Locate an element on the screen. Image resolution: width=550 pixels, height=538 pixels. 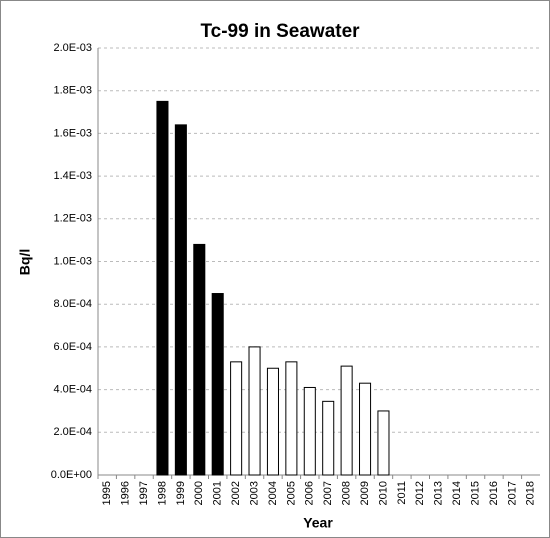
x-tick-label: 1999 is located at coordinates (181, 493).